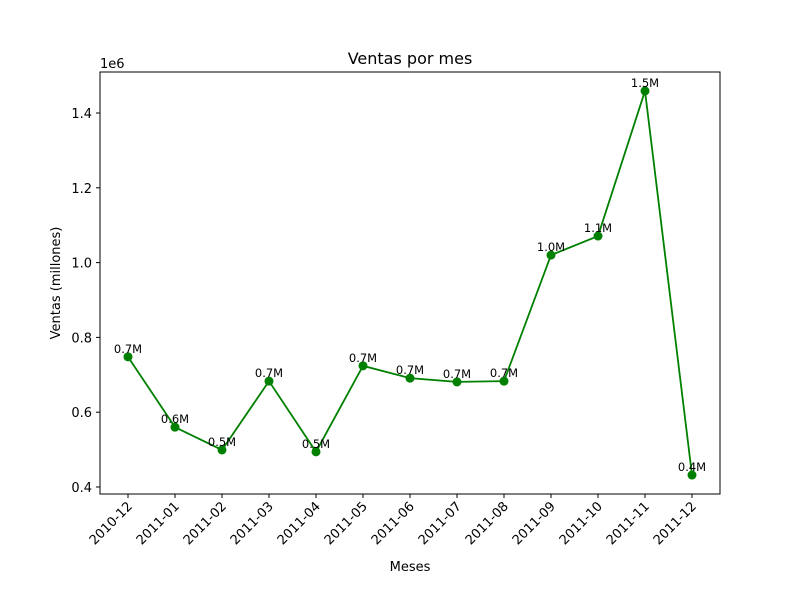  Describe the element at coordinates (675, 523) in the screenshot. I see `x-tick-label: 2011-12` at that location.